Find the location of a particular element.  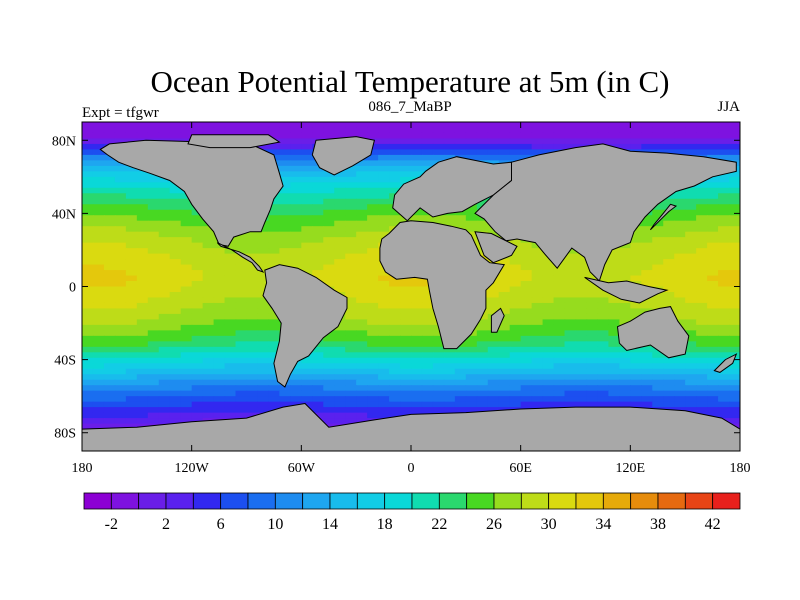

season-label: JJA is located at coordinates (728, 107).